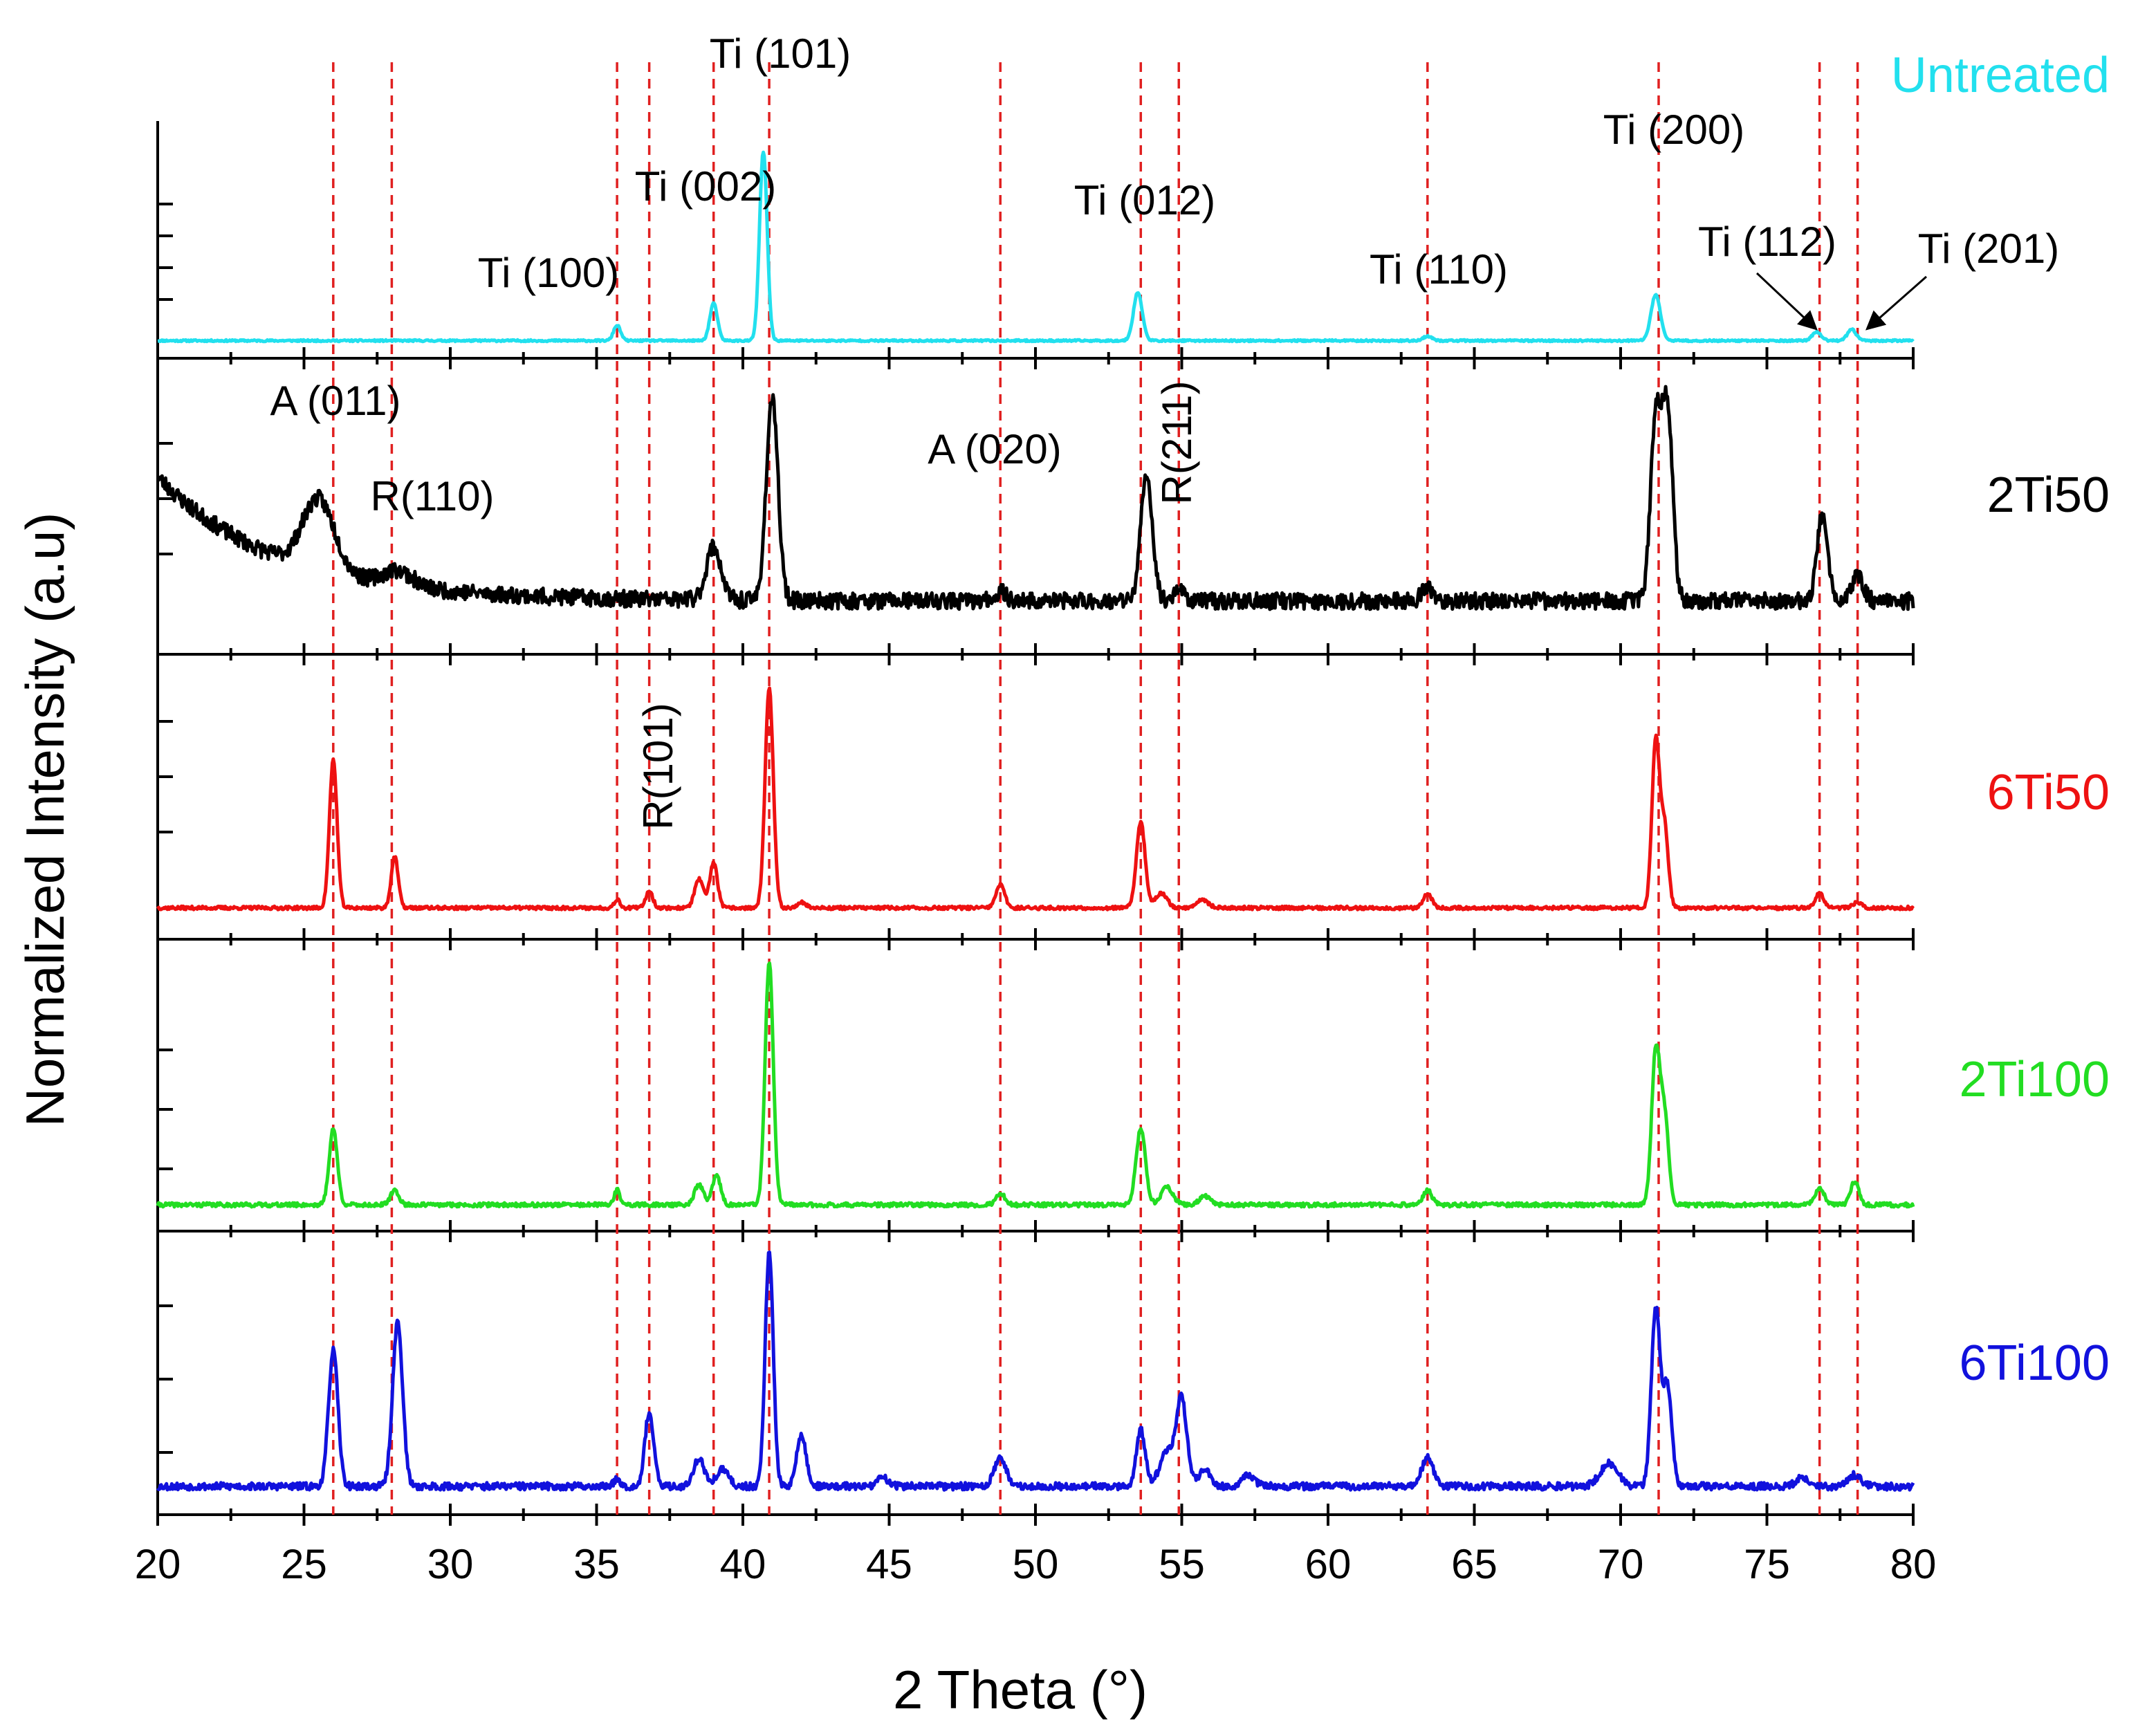 This screenshot has width=2138, height=1736. I want to click on series-line-2ti100, so click(1035, 1085).